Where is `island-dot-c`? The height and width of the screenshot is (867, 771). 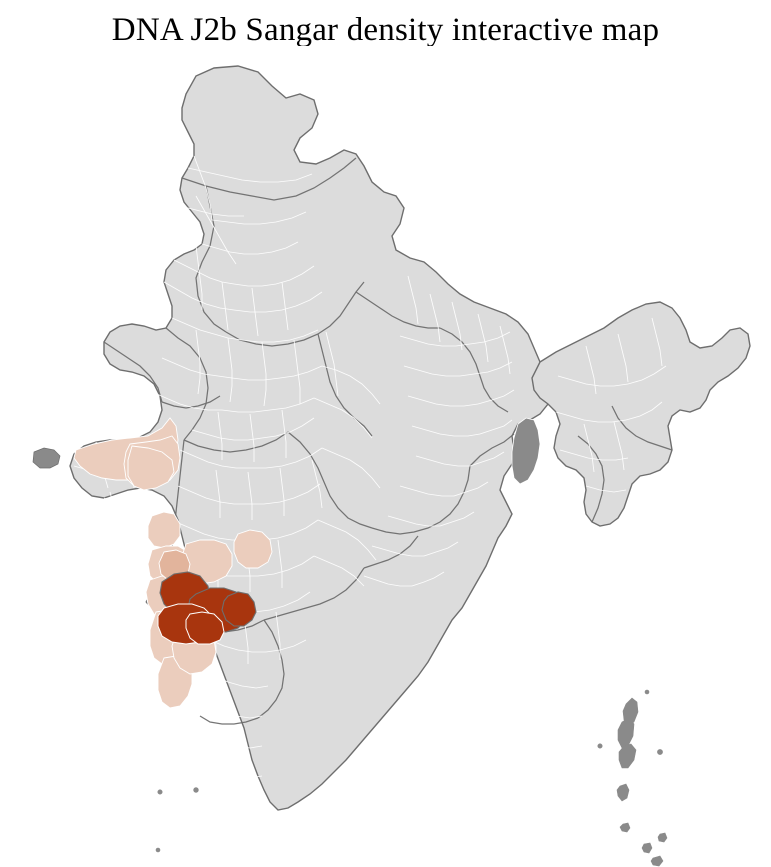 island-dot-c is located at coordinates (647, 692).